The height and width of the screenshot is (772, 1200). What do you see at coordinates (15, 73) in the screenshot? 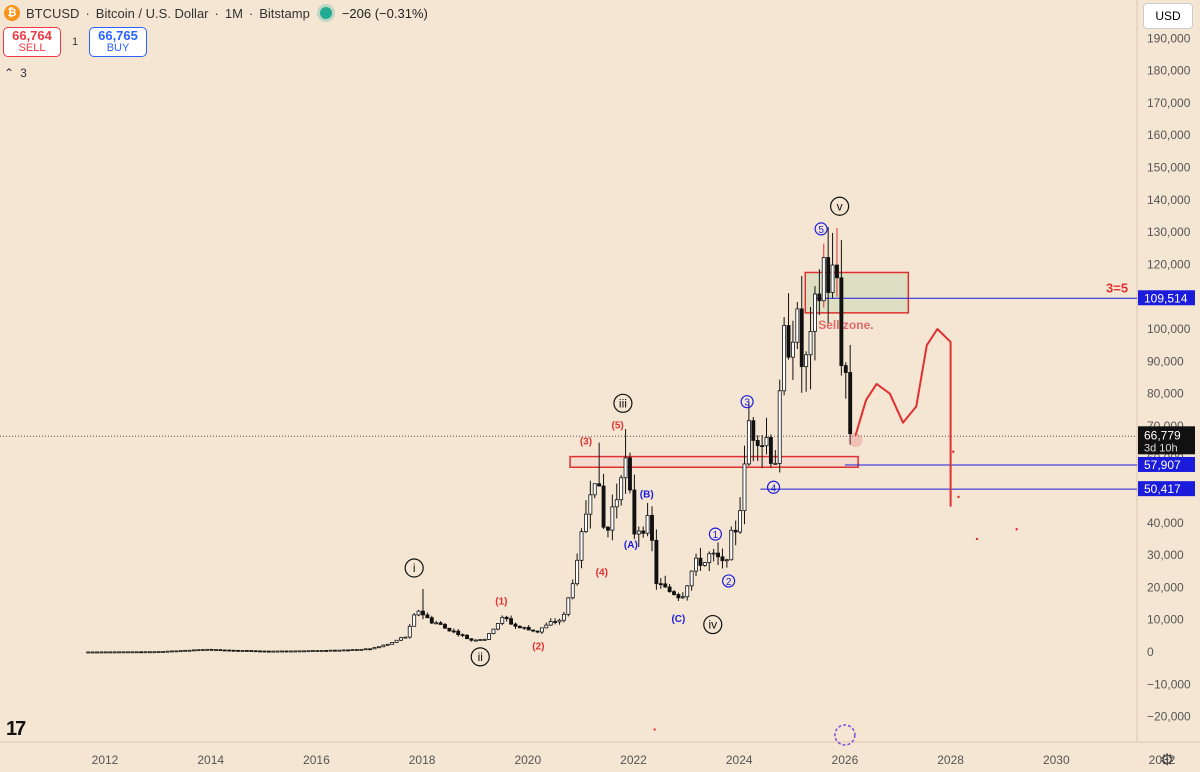
I see `indicators-toggle: ⌃ 3` at bounding box center [15, 73].